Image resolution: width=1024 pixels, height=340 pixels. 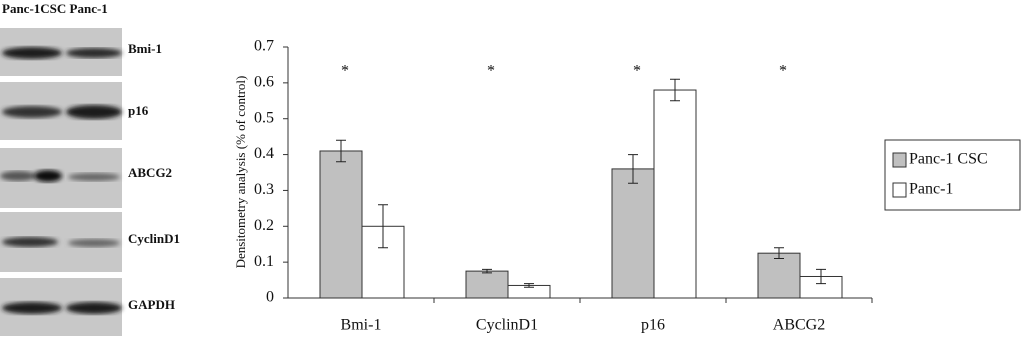 I want to click on y-tick-label: 0, so click(x=270, y=297).